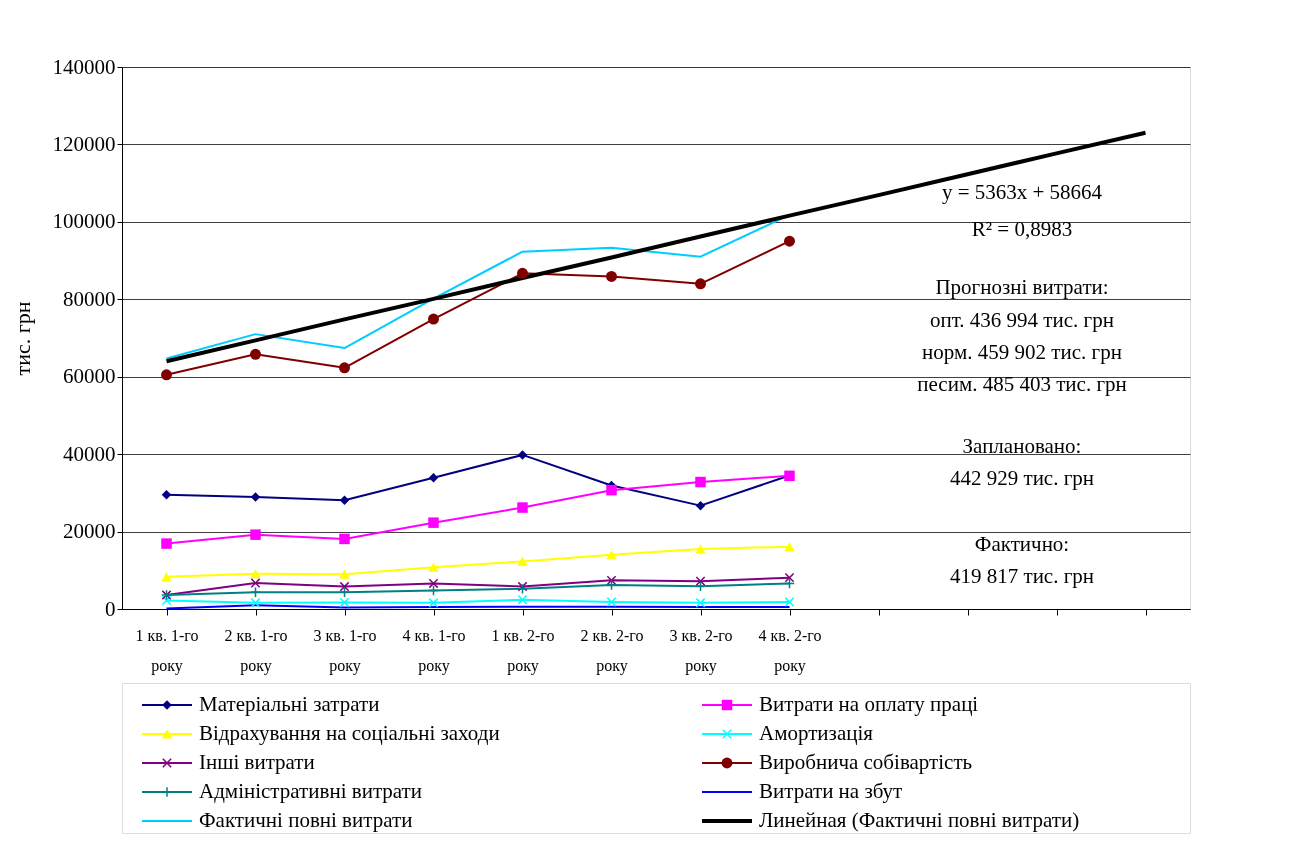 This screenshot has width=1291, height=852. Describe the element at coordinates (1022, 544) in the screenshot. I see `annotation: Фактично:` at that location.